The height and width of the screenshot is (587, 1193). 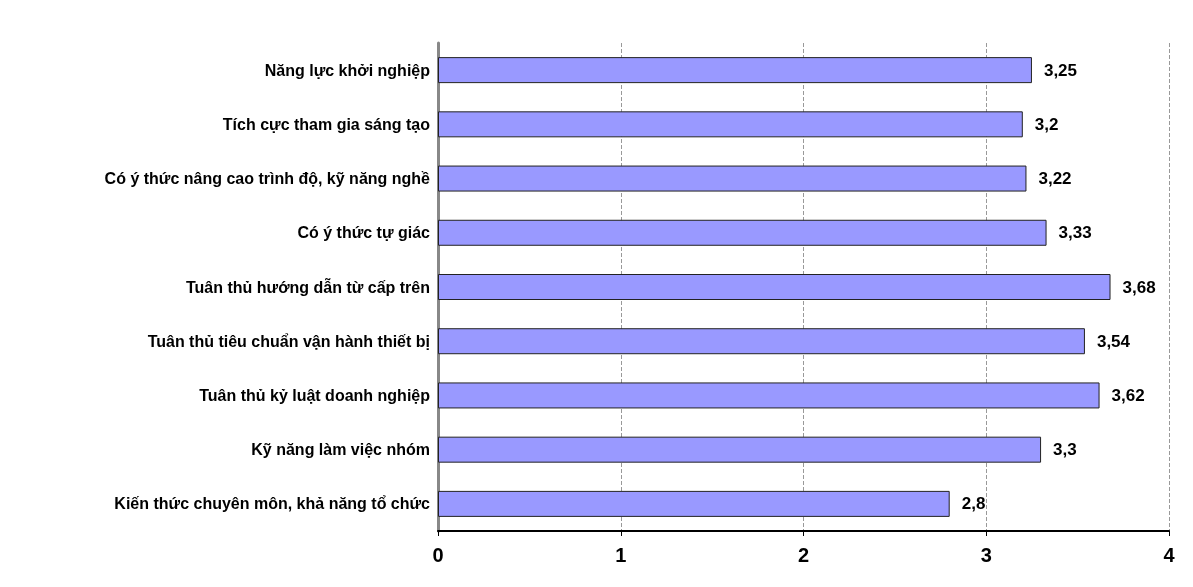 What do you see at coordinates (315, 395) in the screenshot?
I see `y-tick-label: Tuân thủ kỷ luật doanh nghiệp` at bounding box center [315, 395].